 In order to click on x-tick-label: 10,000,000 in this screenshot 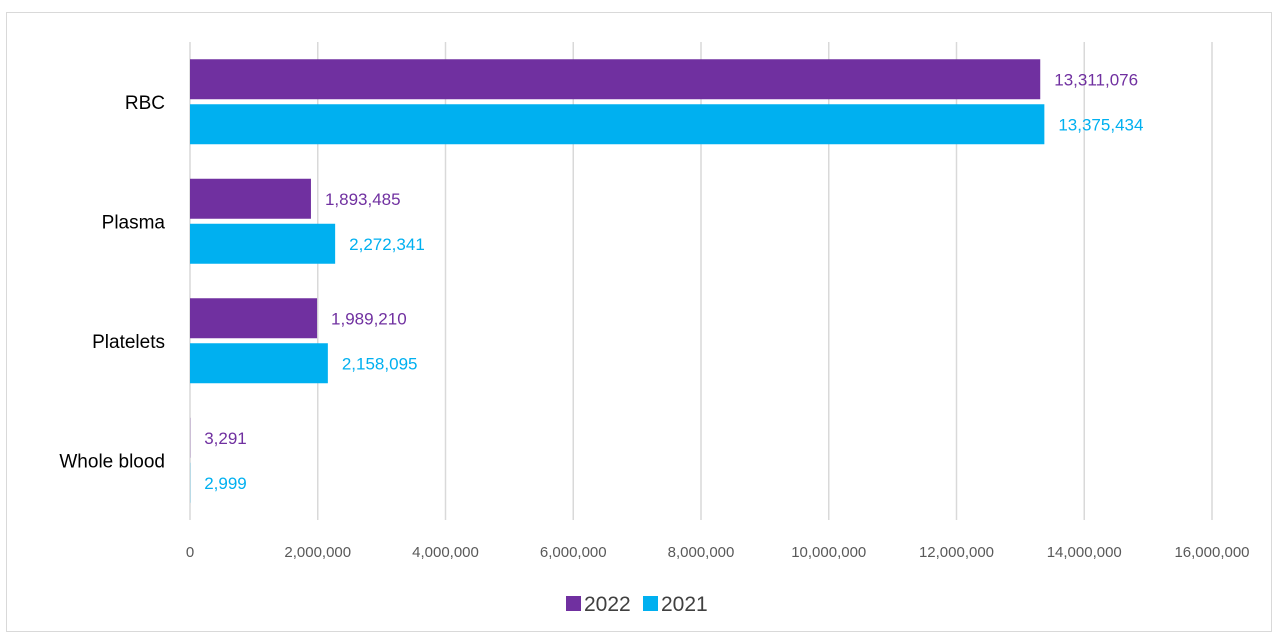, I will do `click(828, 552)`.